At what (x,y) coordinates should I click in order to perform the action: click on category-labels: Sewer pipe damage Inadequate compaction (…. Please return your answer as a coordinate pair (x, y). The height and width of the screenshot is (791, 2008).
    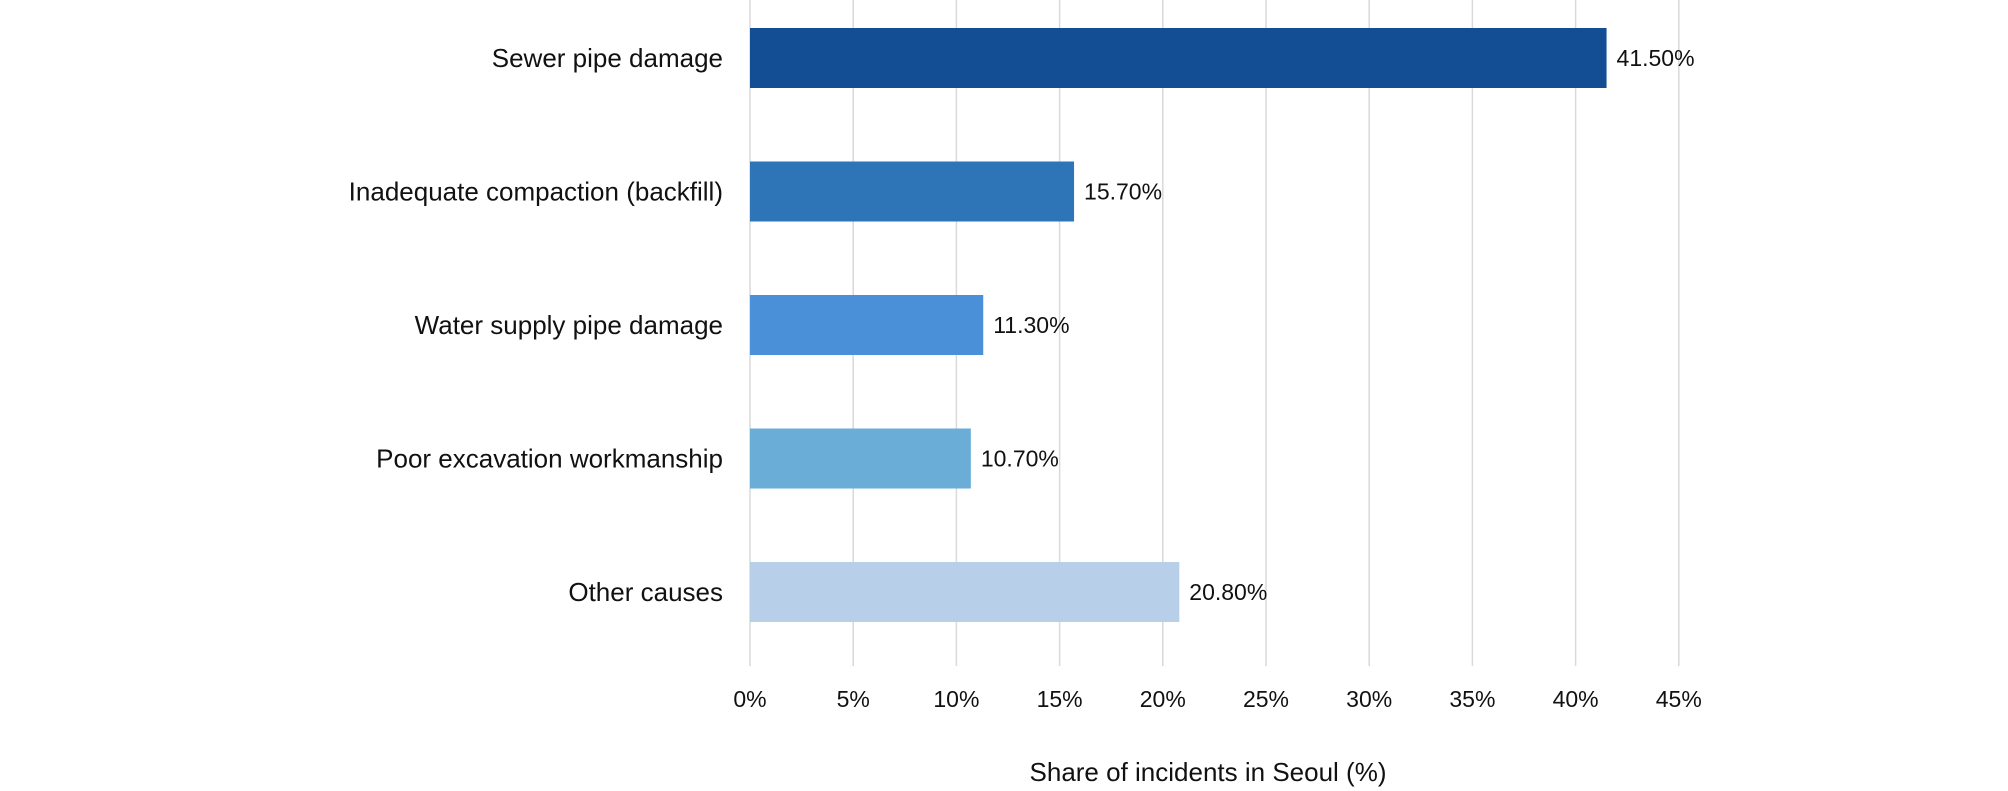
    Looking at the image, I should click on (536, 325).